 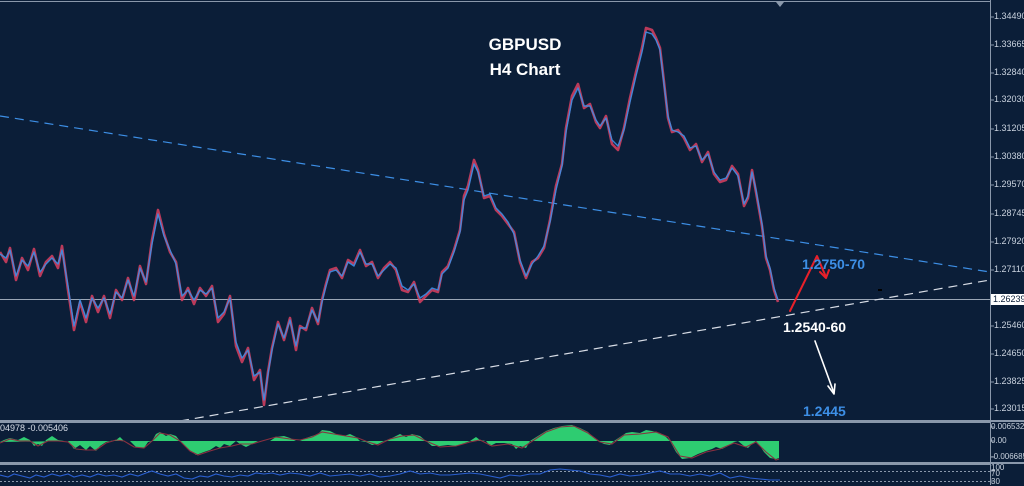 What do you see at coordinates (1007, 299) in the screenshot?
I see `current-price-tag: 1.26239` at bounding box center [1007, 299].